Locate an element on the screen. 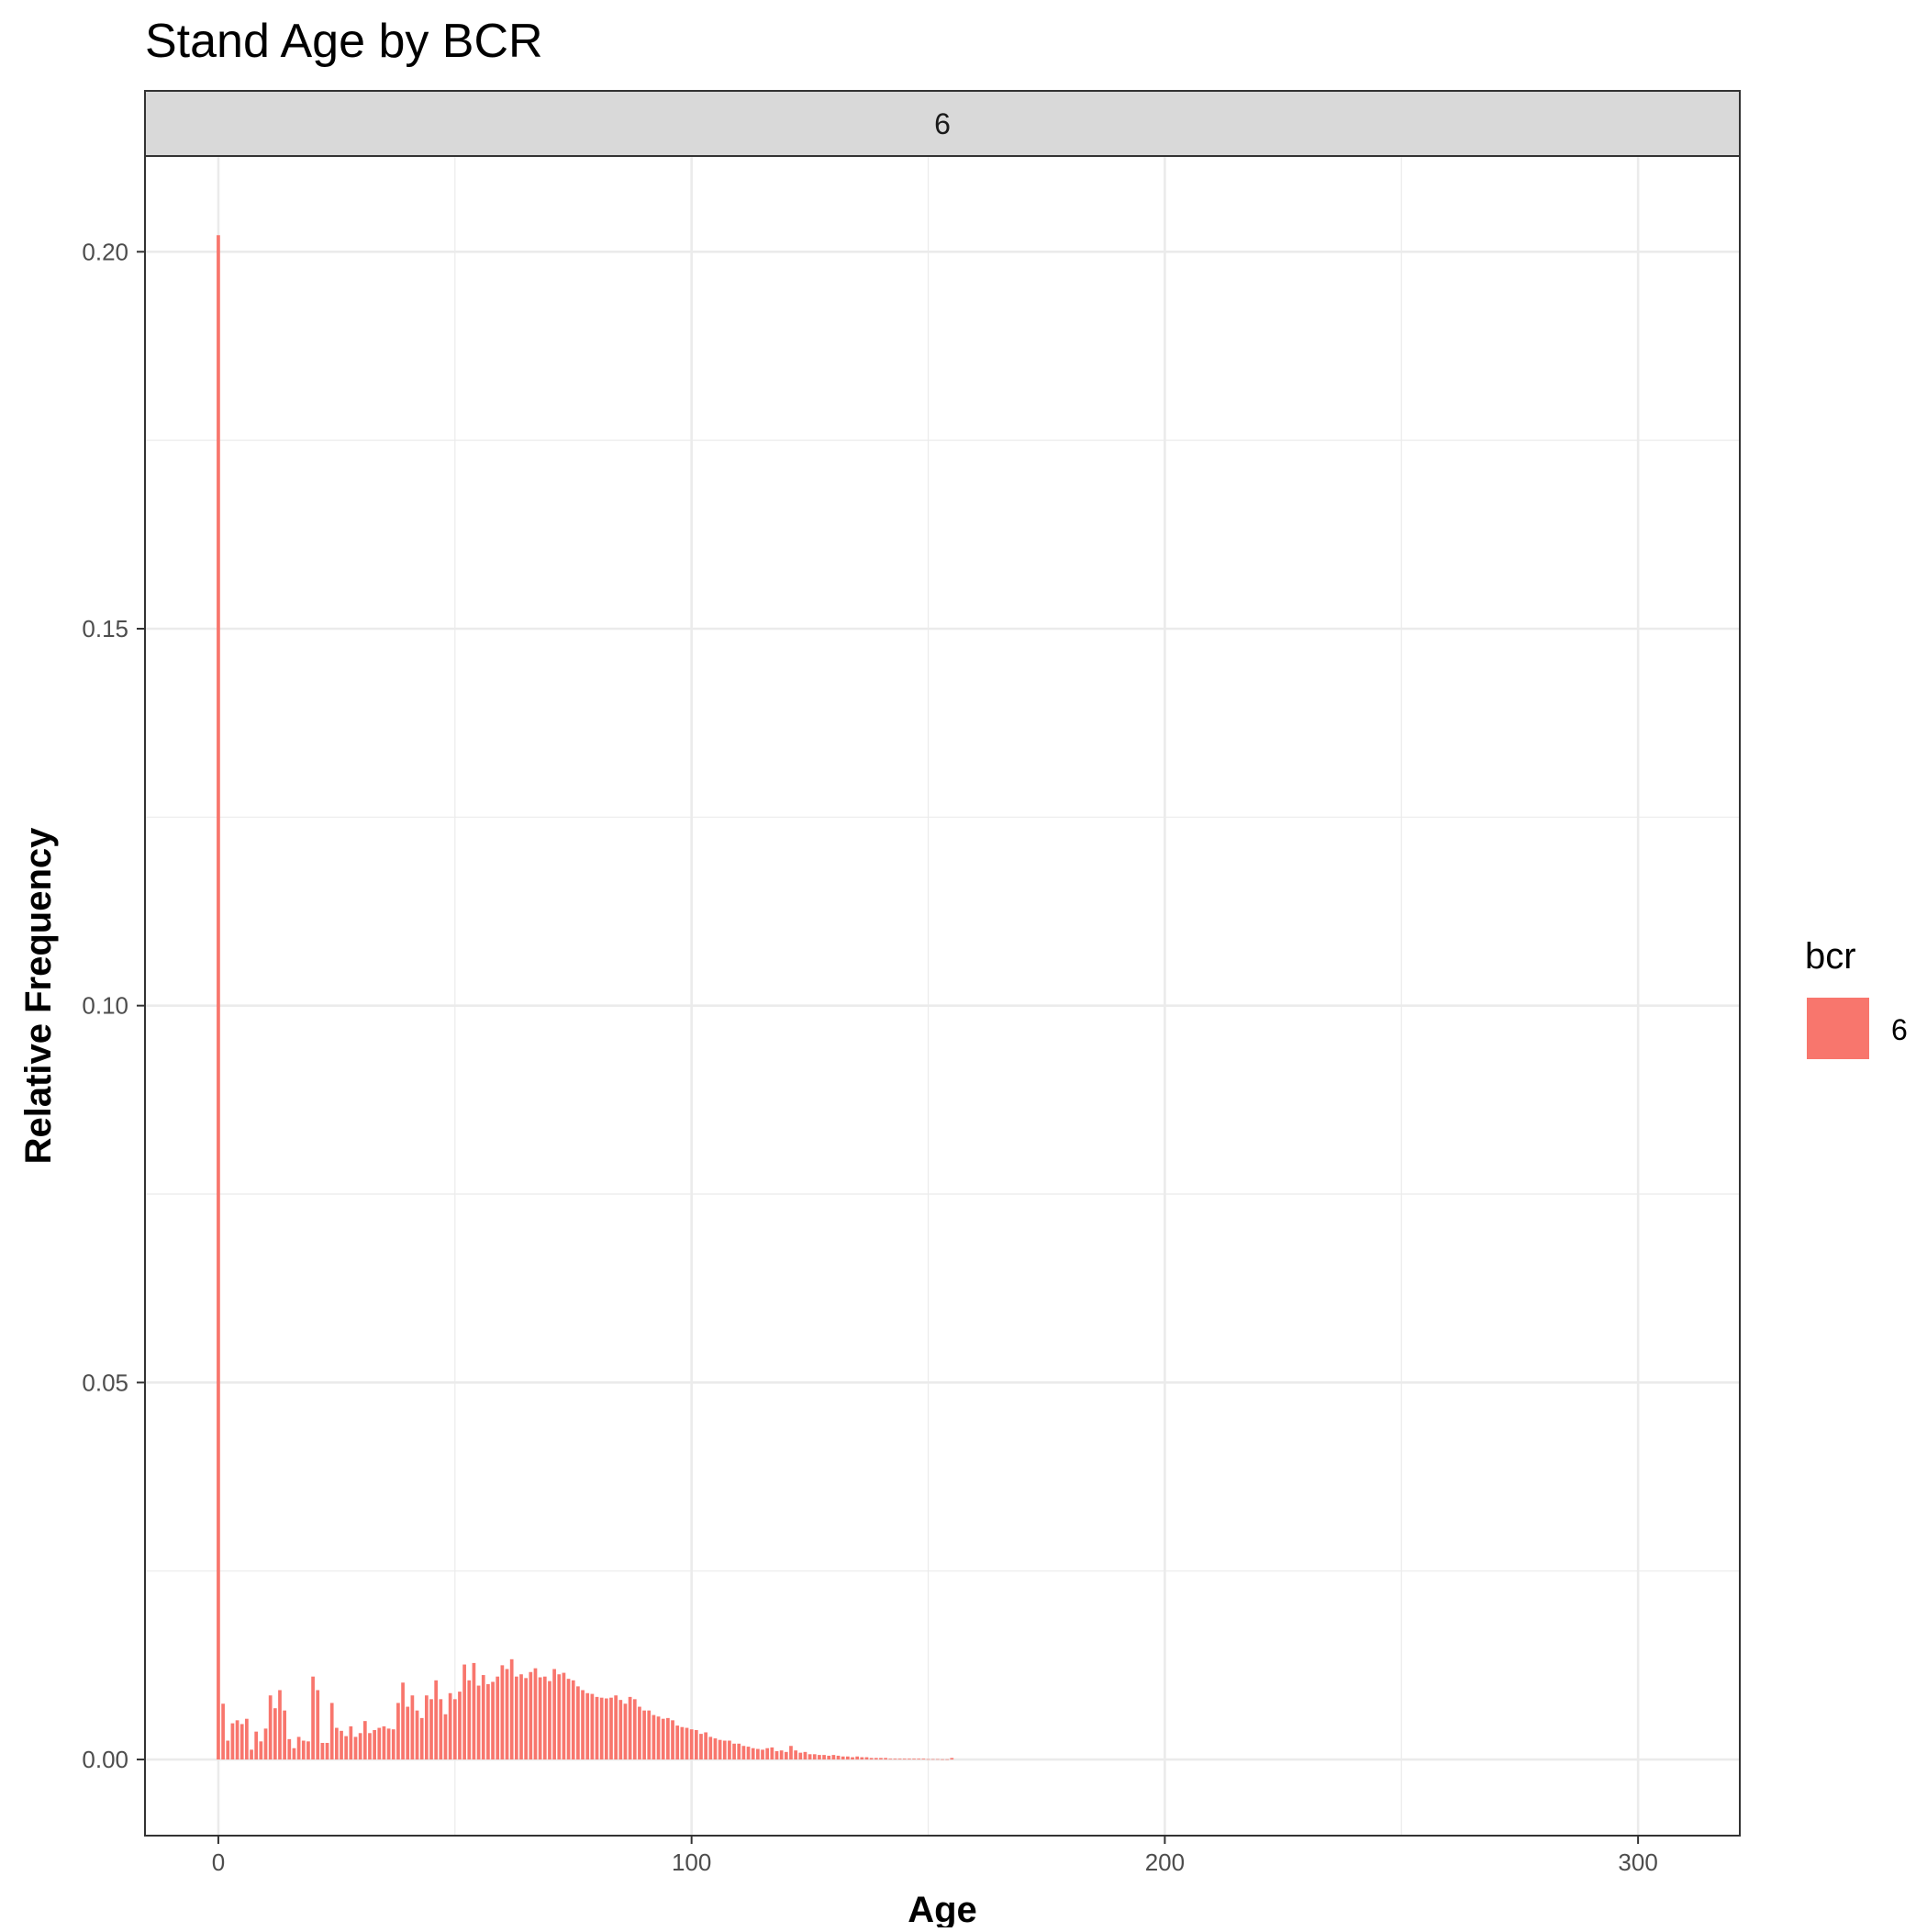  legend-key-swatch is located at coordinates (1838, 1028).